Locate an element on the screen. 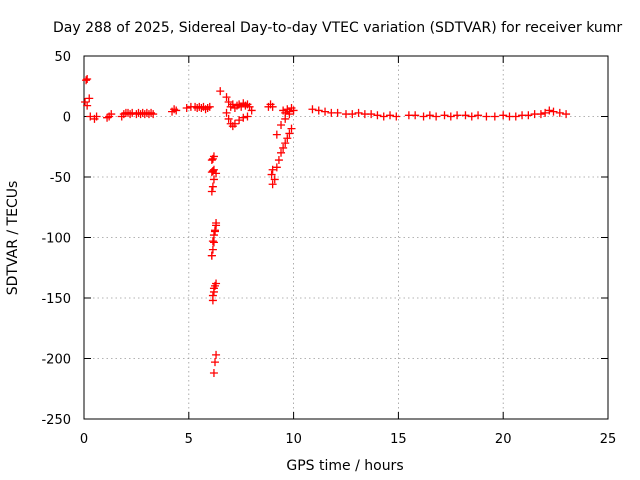  y-tick-labels: -250 -200 -150 -100 -50 0 50 is located at coordinates (56, 239).